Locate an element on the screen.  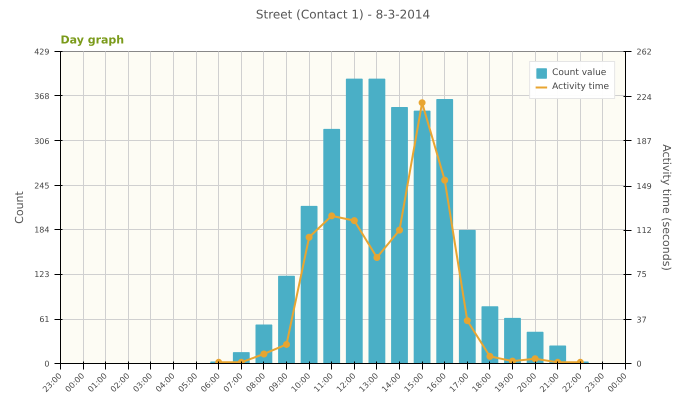
y2-axis-title: Activity time (seconds) is located at coordinates (666, 207).